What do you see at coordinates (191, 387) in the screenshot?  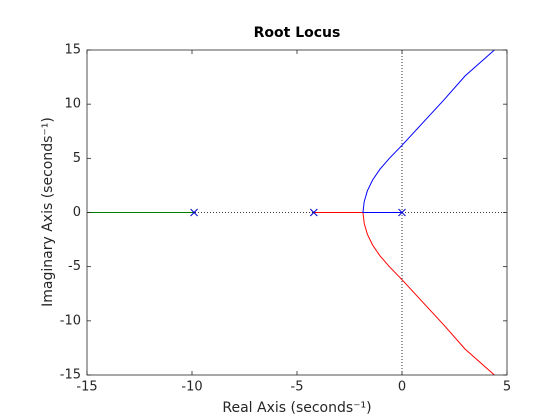 I see `x-tick-label: -10` at bounding box center [191, 387].